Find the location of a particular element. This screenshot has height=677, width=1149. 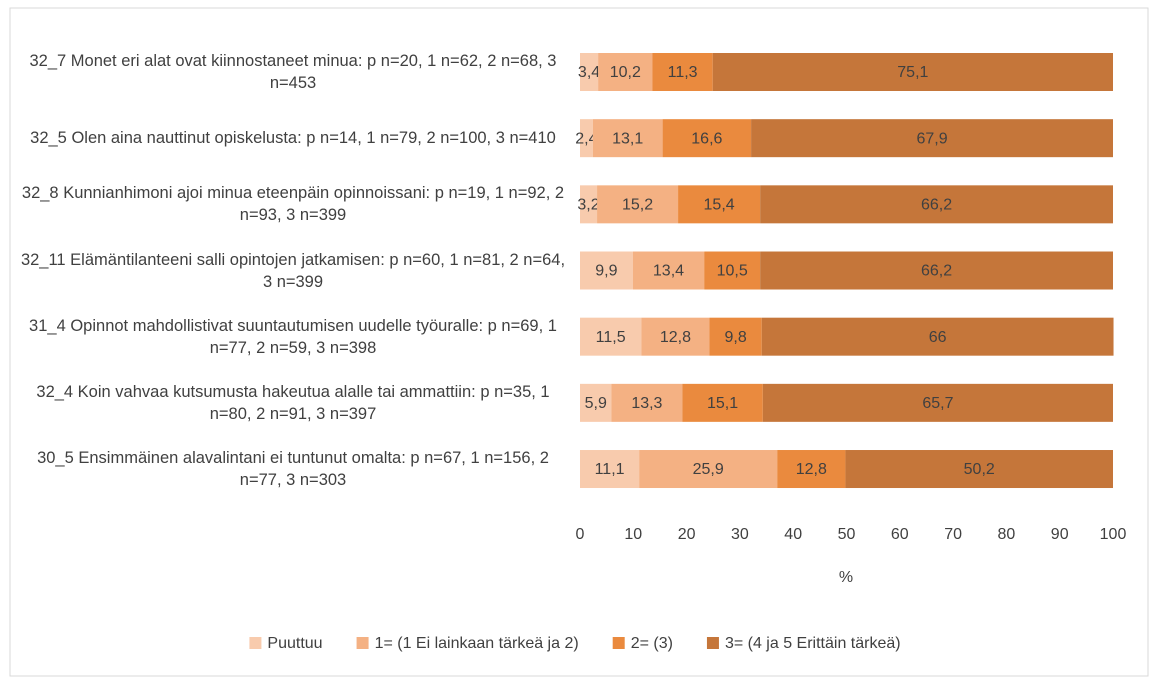

data-label: 5,9 is located at coordinates (596, 403).